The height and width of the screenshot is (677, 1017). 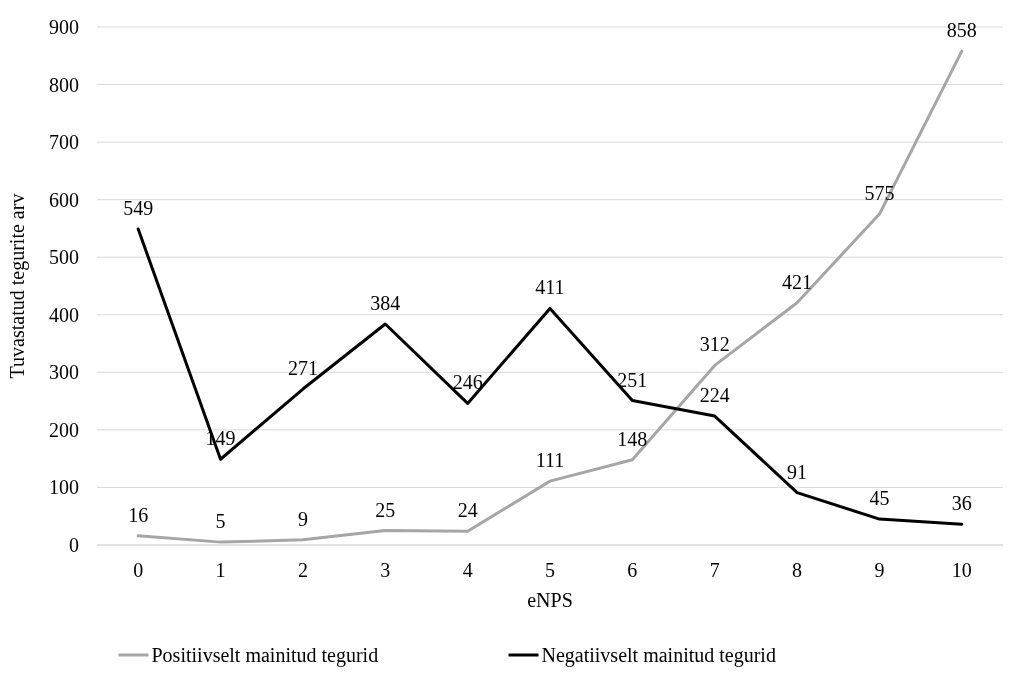 What do you see at coordinates (385, 302) in the screenshot?
I see `data-label: 384` at bounding box center [385, 302].